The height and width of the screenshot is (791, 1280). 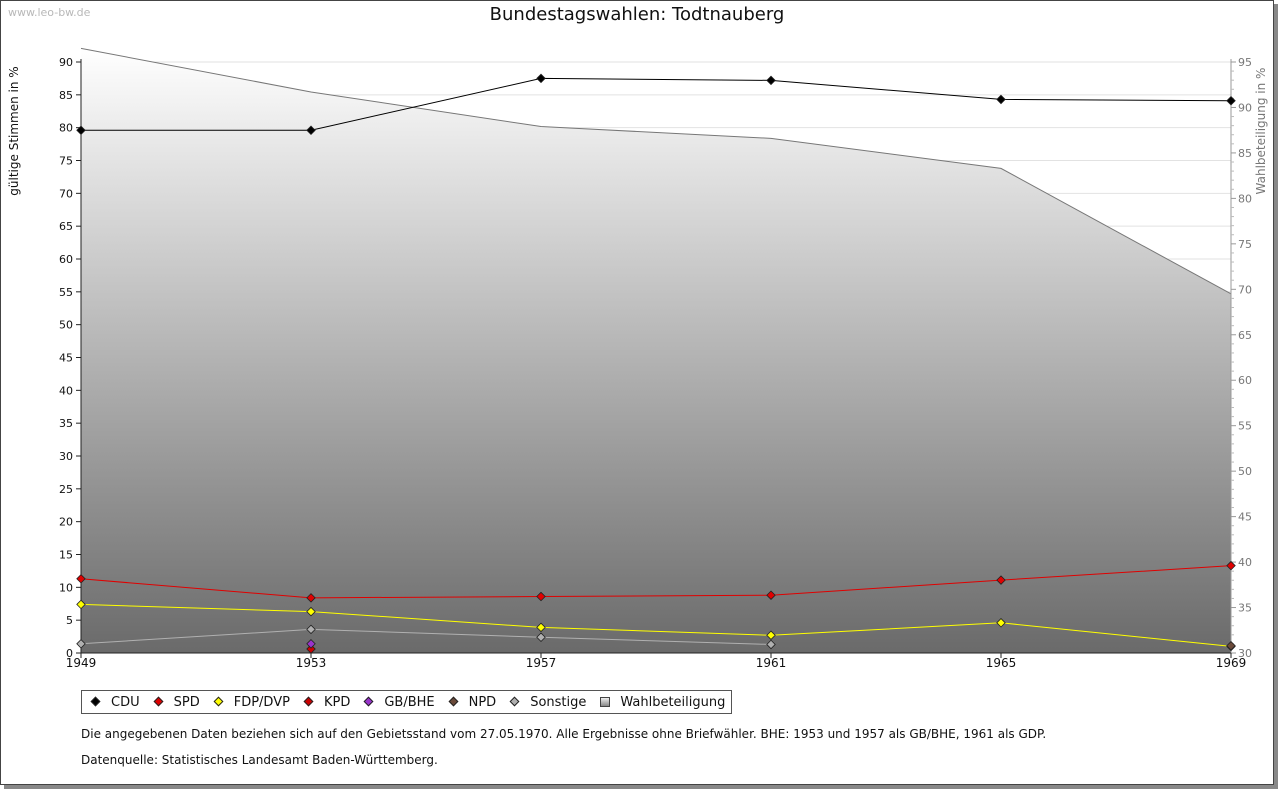 I want to click on y-tick-label-right: 45, so click(x=1245, y=517).